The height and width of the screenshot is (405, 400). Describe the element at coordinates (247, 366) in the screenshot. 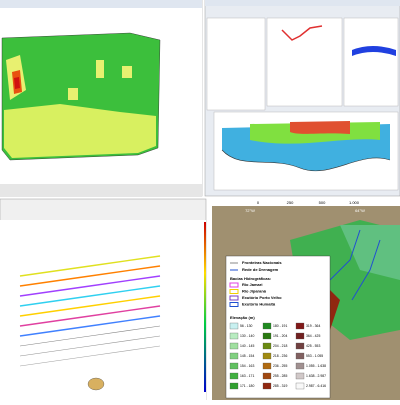

I see `elevation-label: 154 - 163` at that location.